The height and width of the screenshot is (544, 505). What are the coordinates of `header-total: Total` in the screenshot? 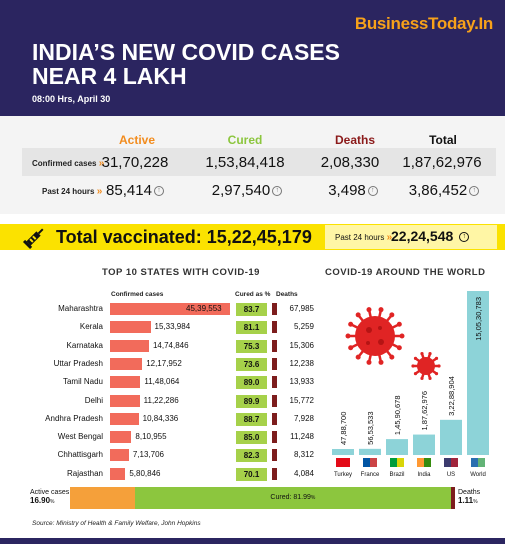 It's located at (443, 140).